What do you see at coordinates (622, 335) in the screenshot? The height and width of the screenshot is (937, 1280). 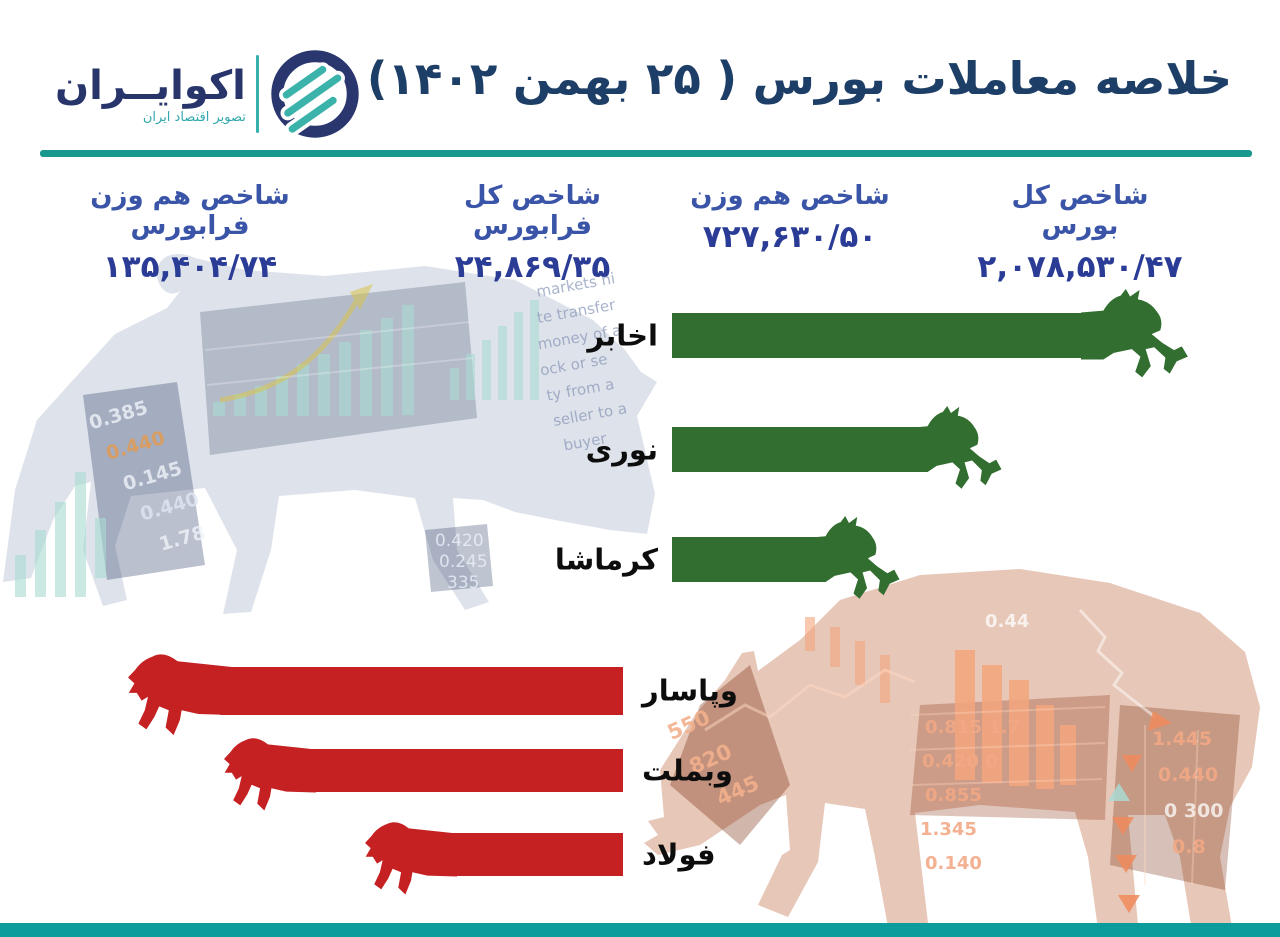 I see `gainer-label: اخابر` at bounding box center [622, 335].